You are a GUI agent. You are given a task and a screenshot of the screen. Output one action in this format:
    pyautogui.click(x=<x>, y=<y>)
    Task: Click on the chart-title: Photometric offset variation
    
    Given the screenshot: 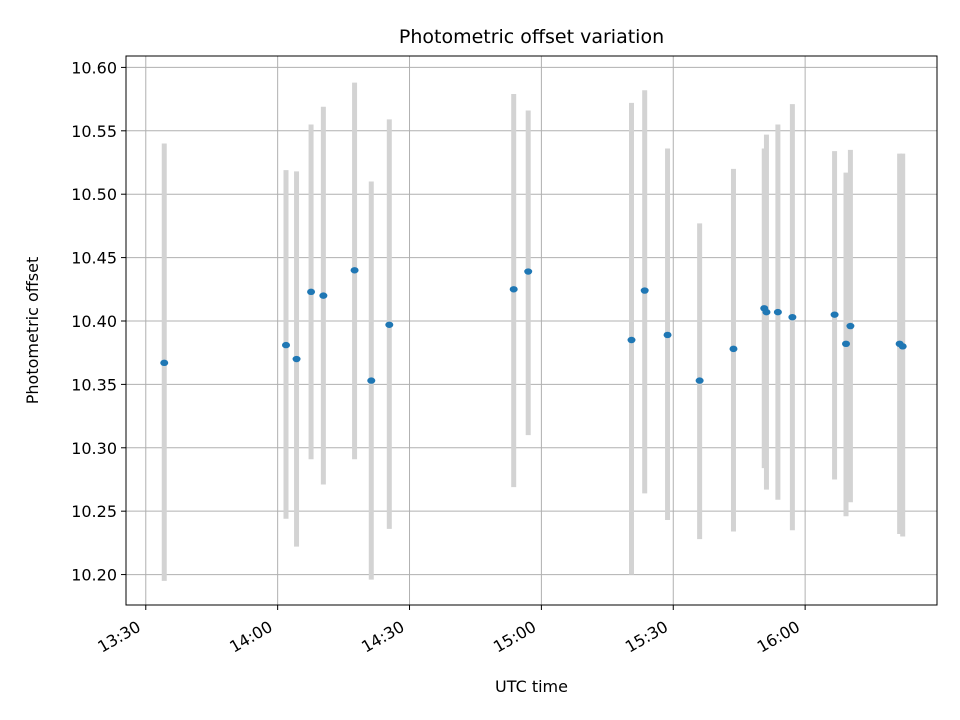 What is the action you would take?
    pyautogui.click(x=531, y=37)
    